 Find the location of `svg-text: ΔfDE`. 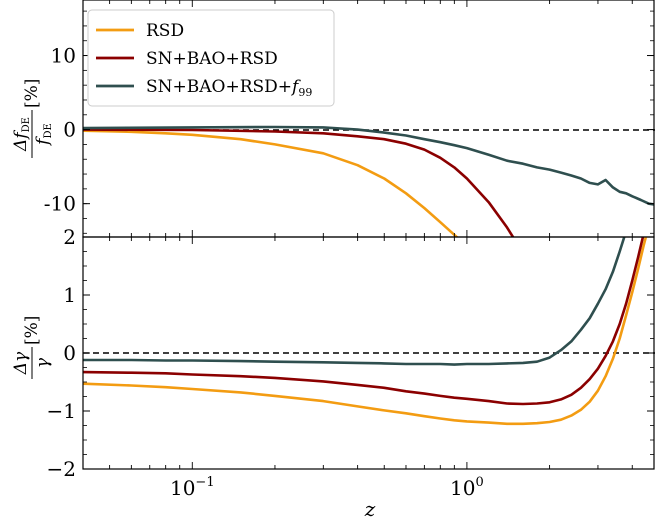

svg-text: ΔfDE is located at coordinates (21, 134).